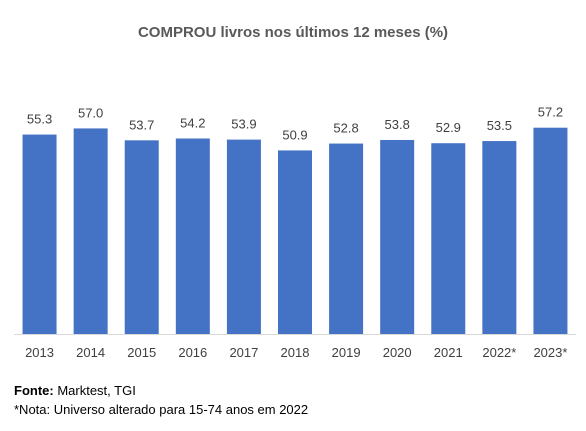  Describe the element at coordinates (499, 237) in the screenshot. I see `bar-2022*` at that location.